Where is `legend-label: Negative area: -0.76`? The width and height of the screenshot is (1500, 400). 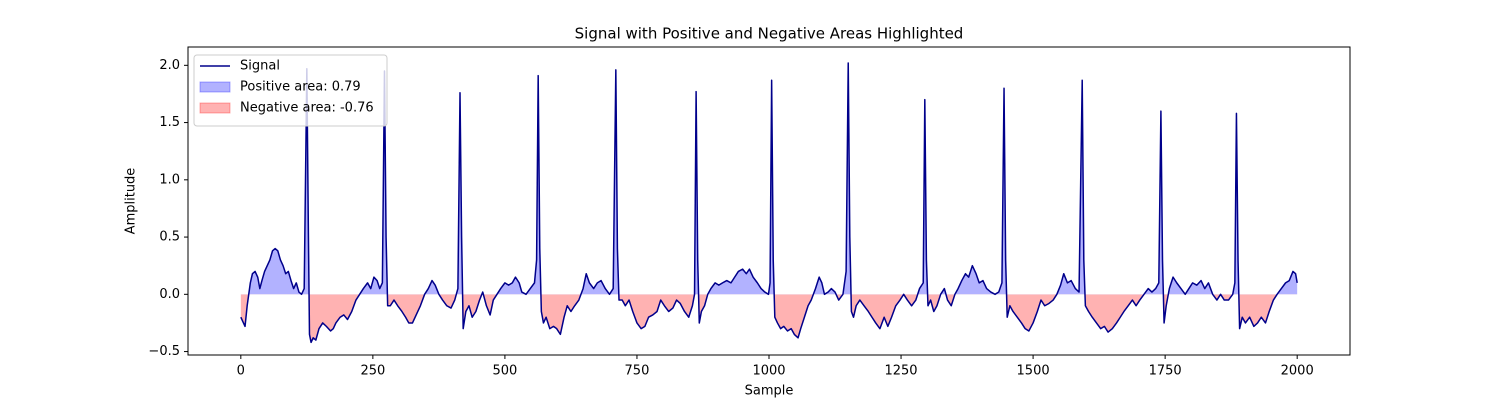
legend-label: Negative area: -0.76 is located at coordinates (307, 108).